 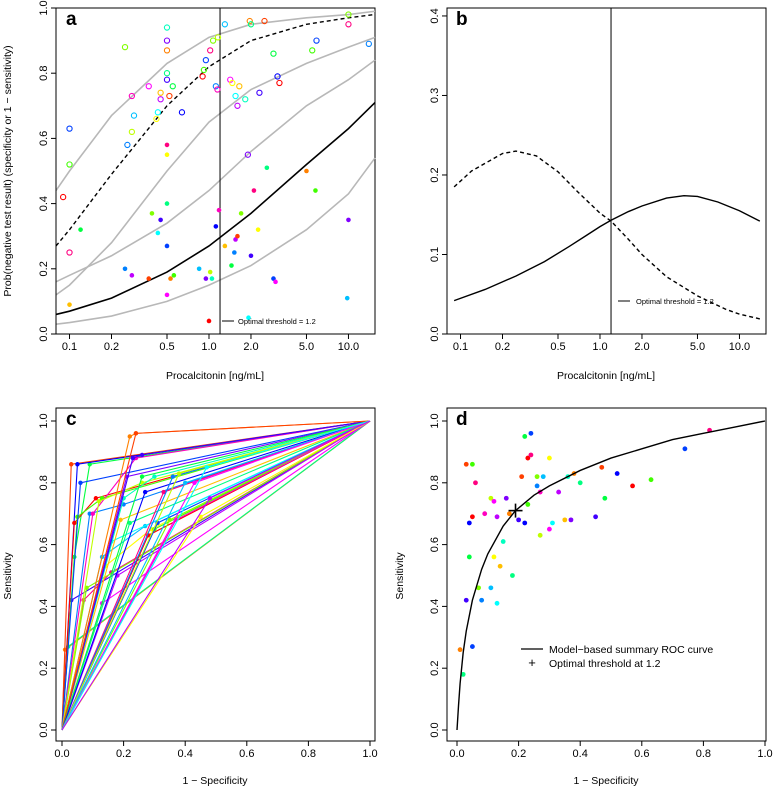 I want to click on panel-a-x-tick-label: 0.5, so click(x=166, y=347).